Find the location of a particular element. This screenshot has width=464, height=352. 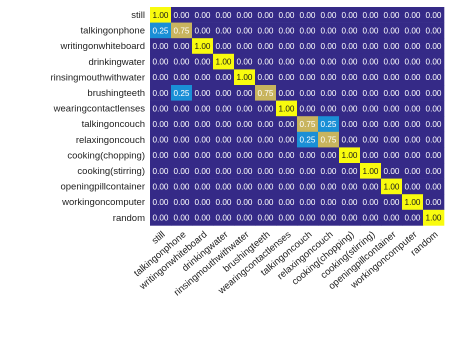

row-tick-label: relaxingoncouch is located at coordinates (110, 140).